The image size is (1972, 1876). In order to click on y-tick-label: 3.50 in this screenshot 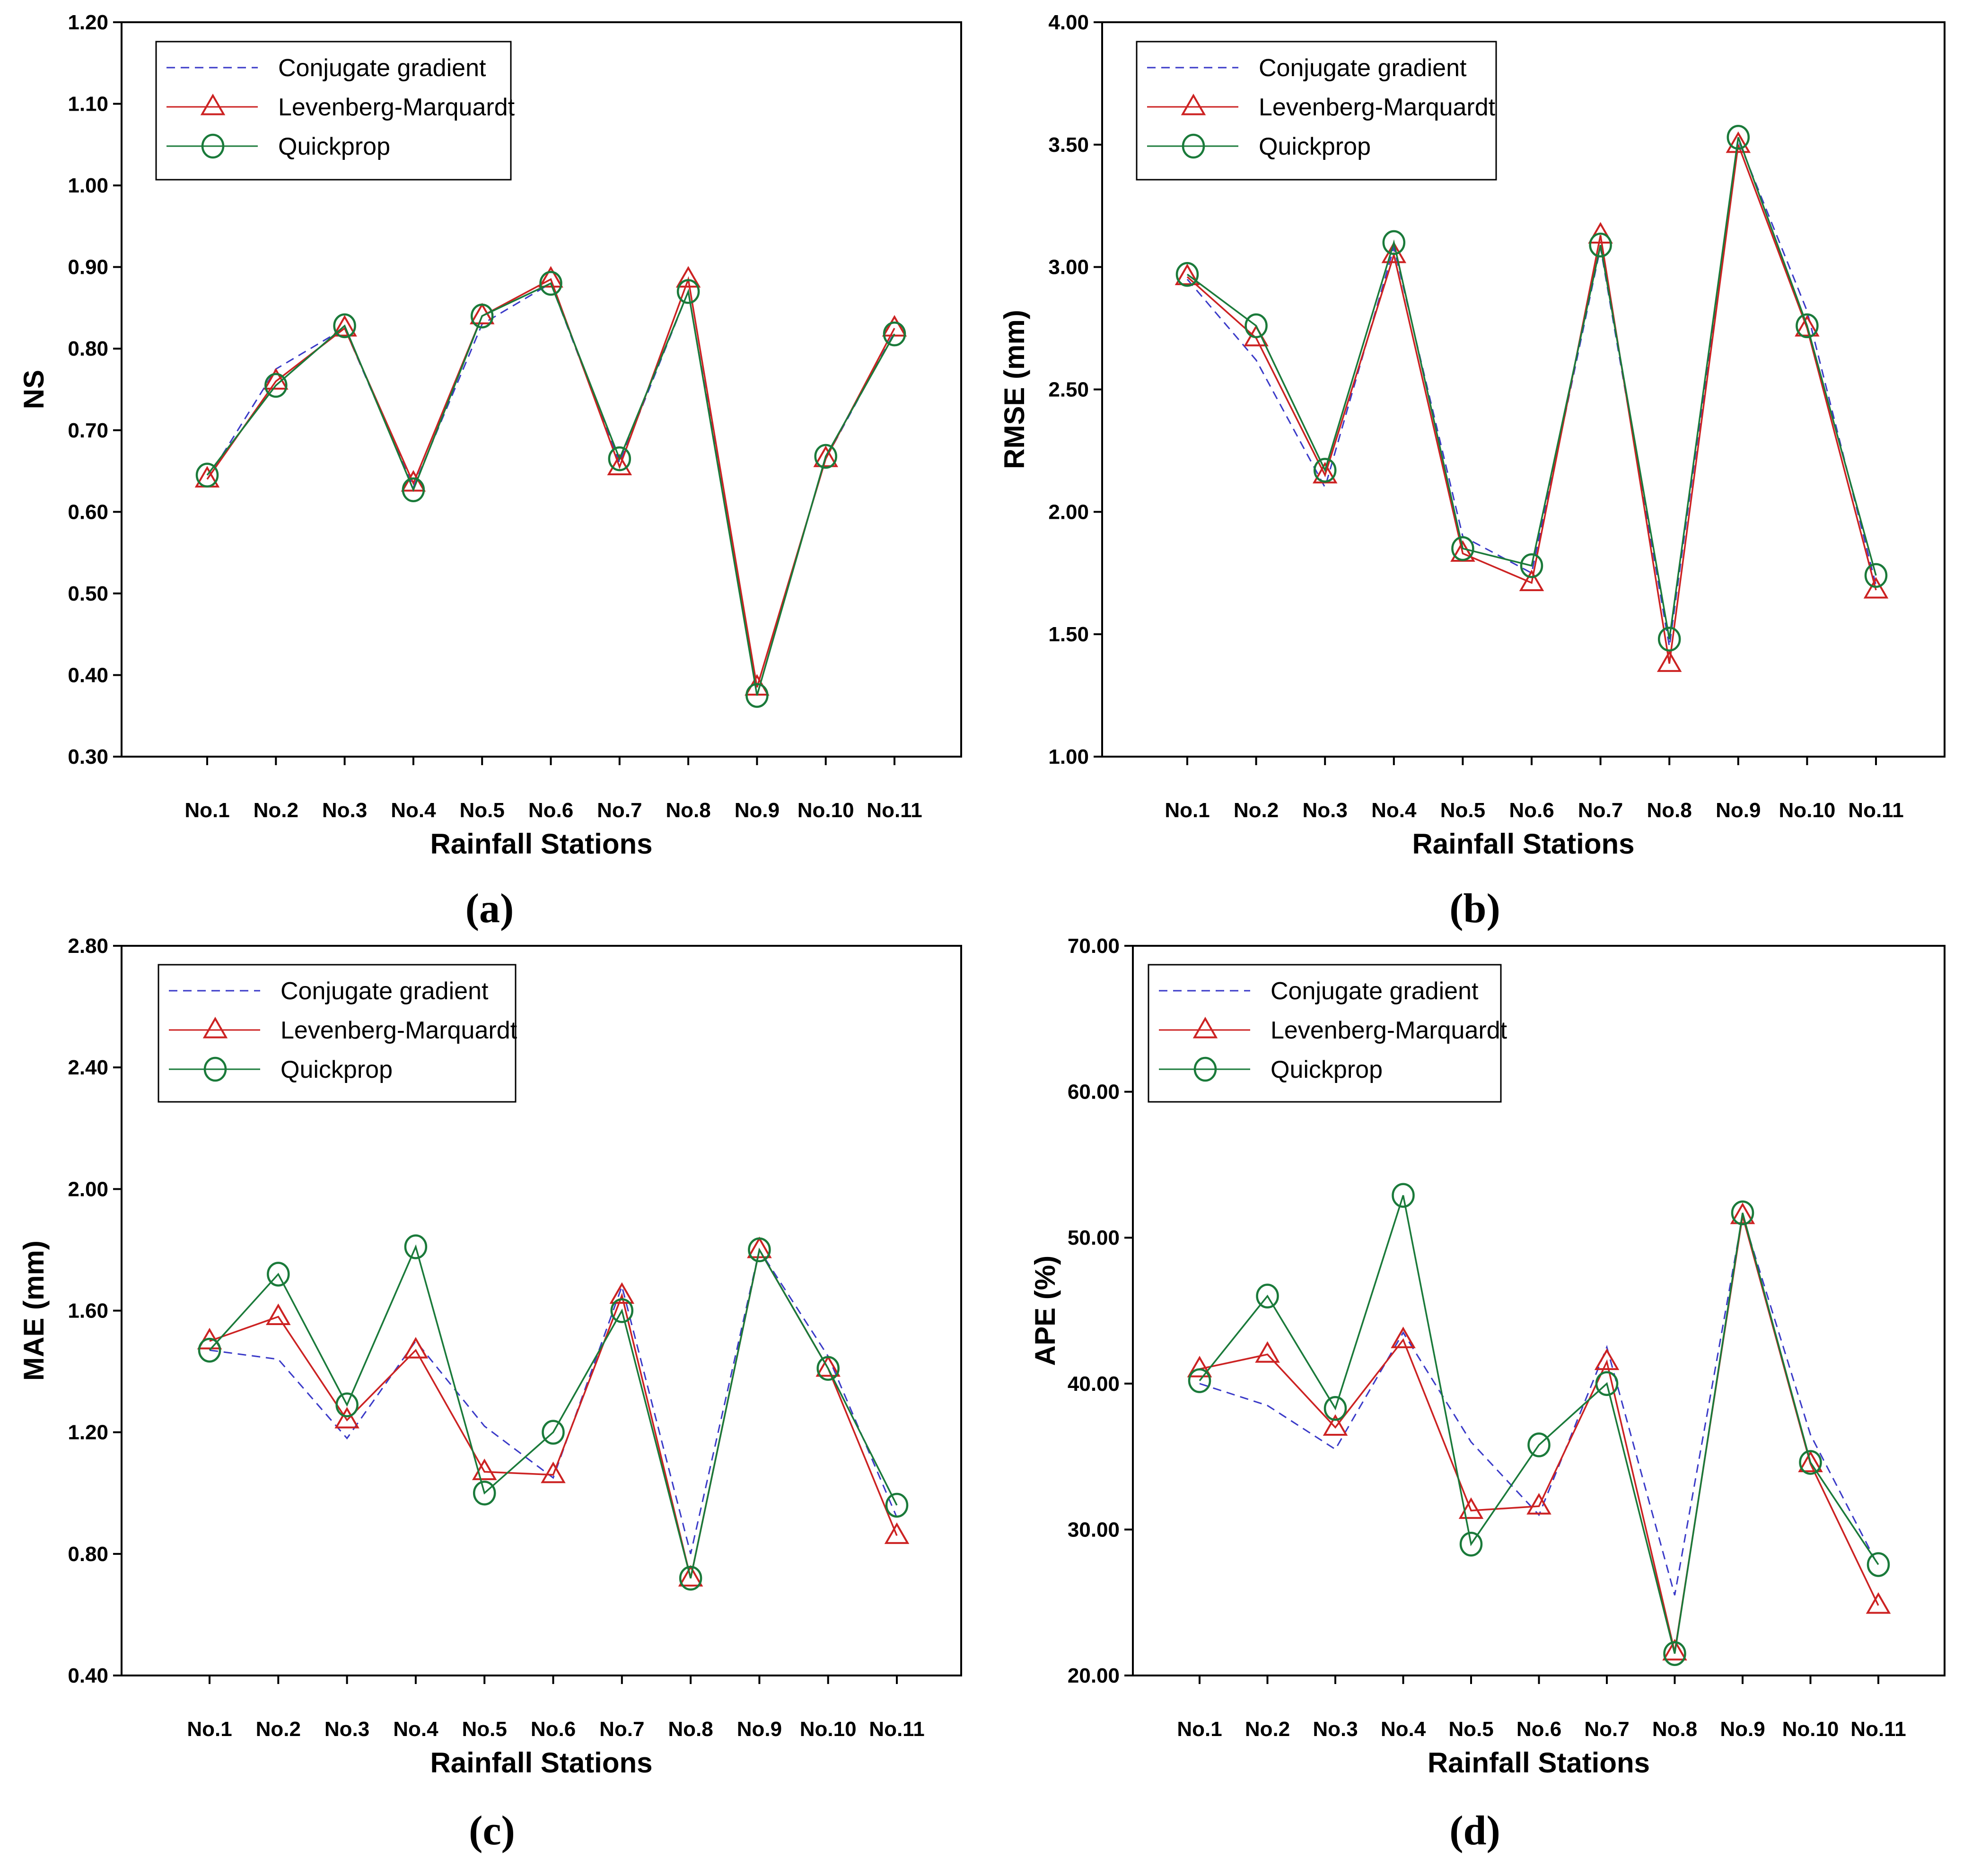, I will do `click(1068, 145)`.